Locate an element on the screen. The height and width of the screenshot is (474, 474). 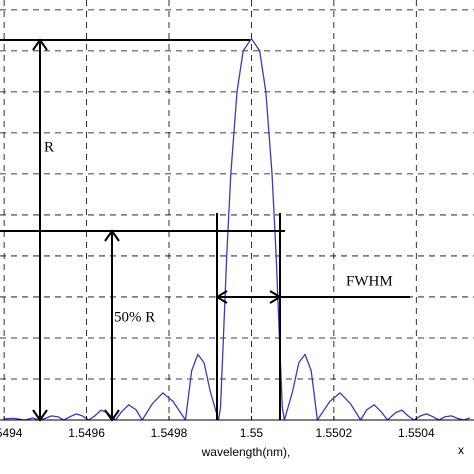
annotation: FWHM is located at coordinates (369, 281).